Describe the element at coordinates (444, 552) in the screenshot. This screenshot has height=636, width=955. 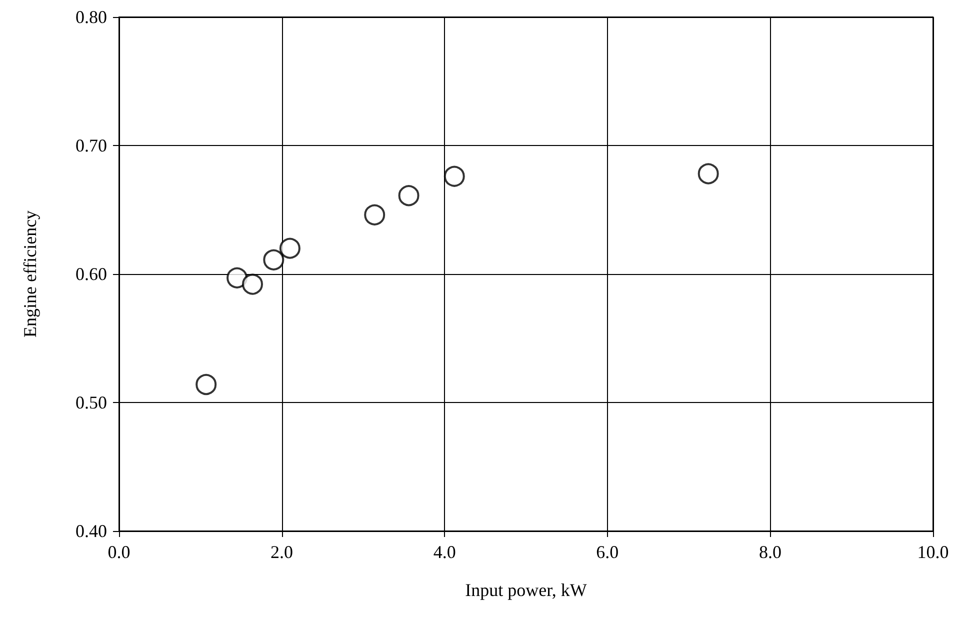
I see `x-tick-label: 4.0` at that location.